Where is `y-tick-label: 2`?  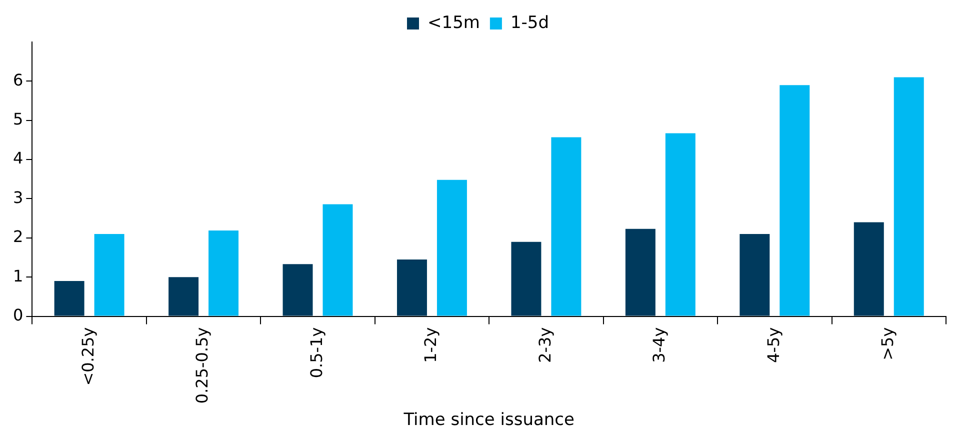 y-tick-label: 2 is located at coordinates (18, 236).